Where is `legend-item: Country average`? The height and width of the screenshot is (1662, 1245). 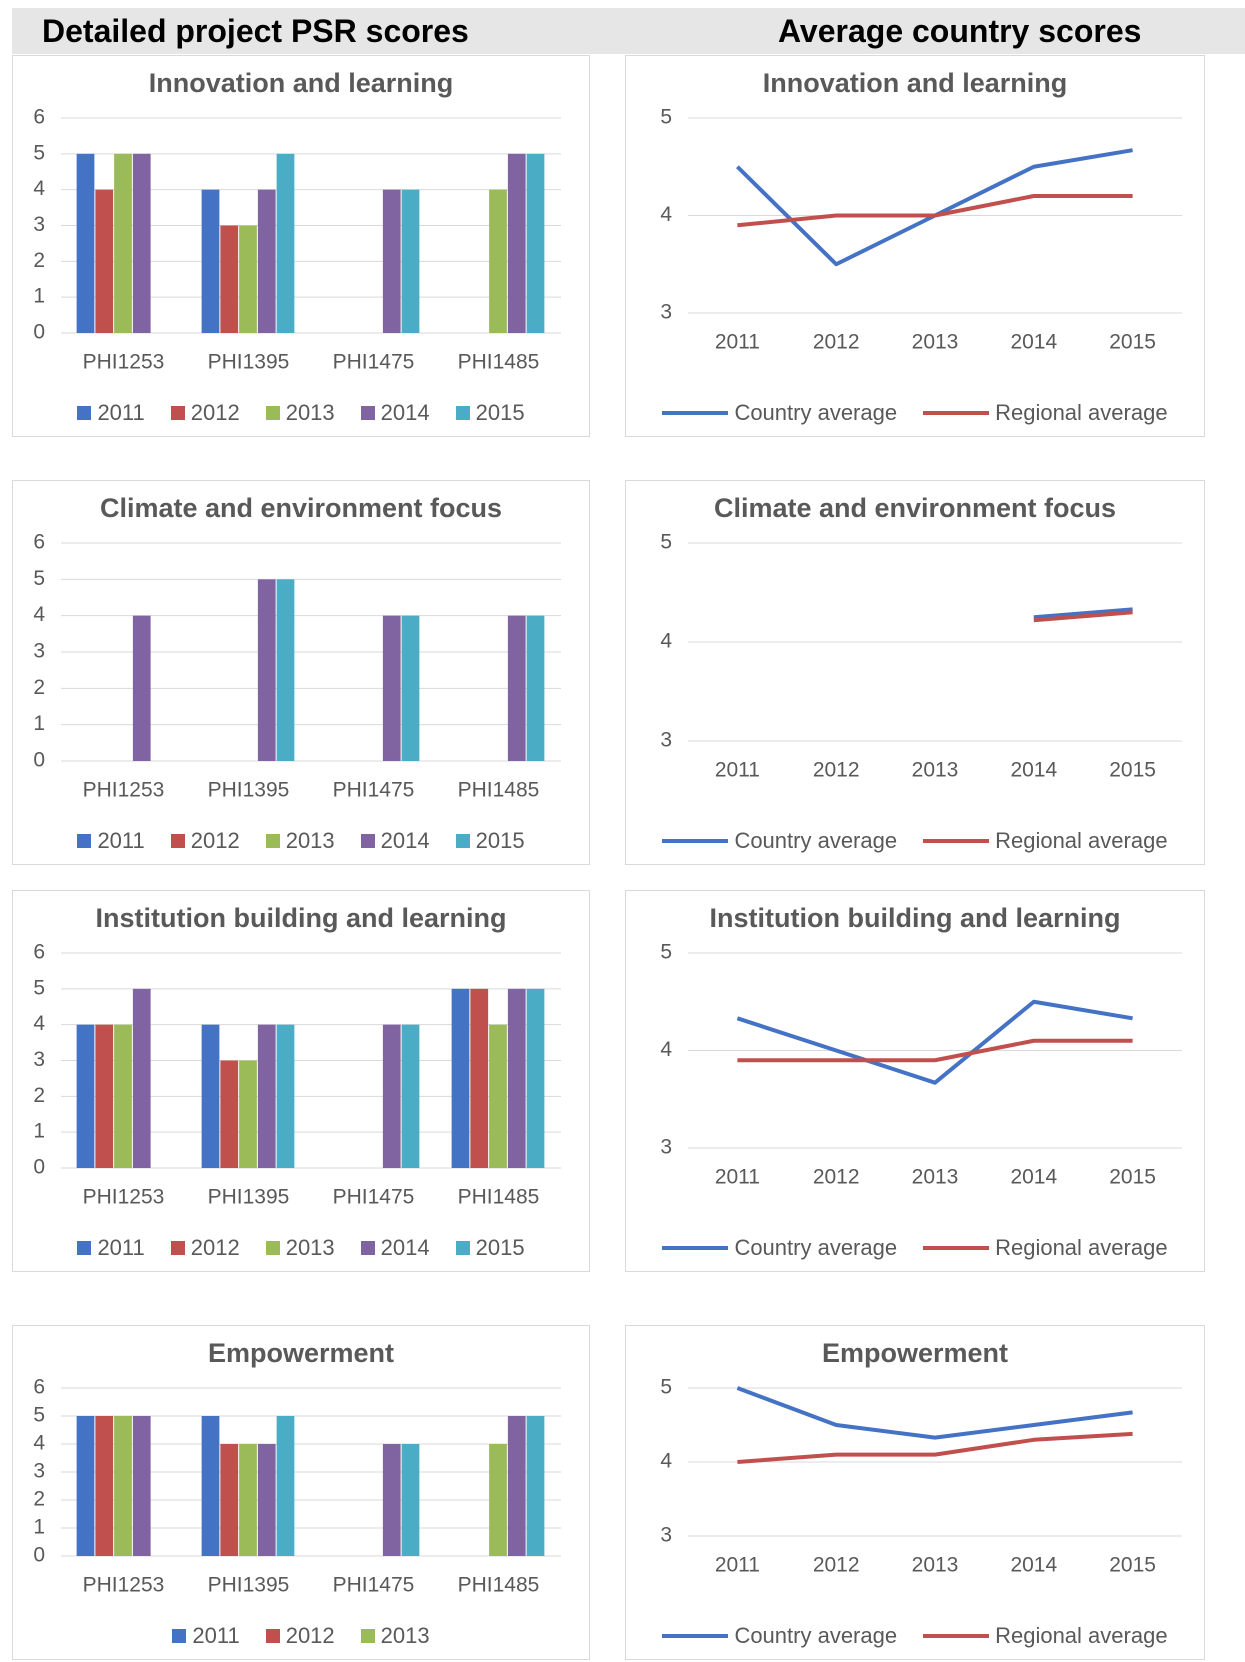 legend-item: Country average is located at coordinates (779, 841).